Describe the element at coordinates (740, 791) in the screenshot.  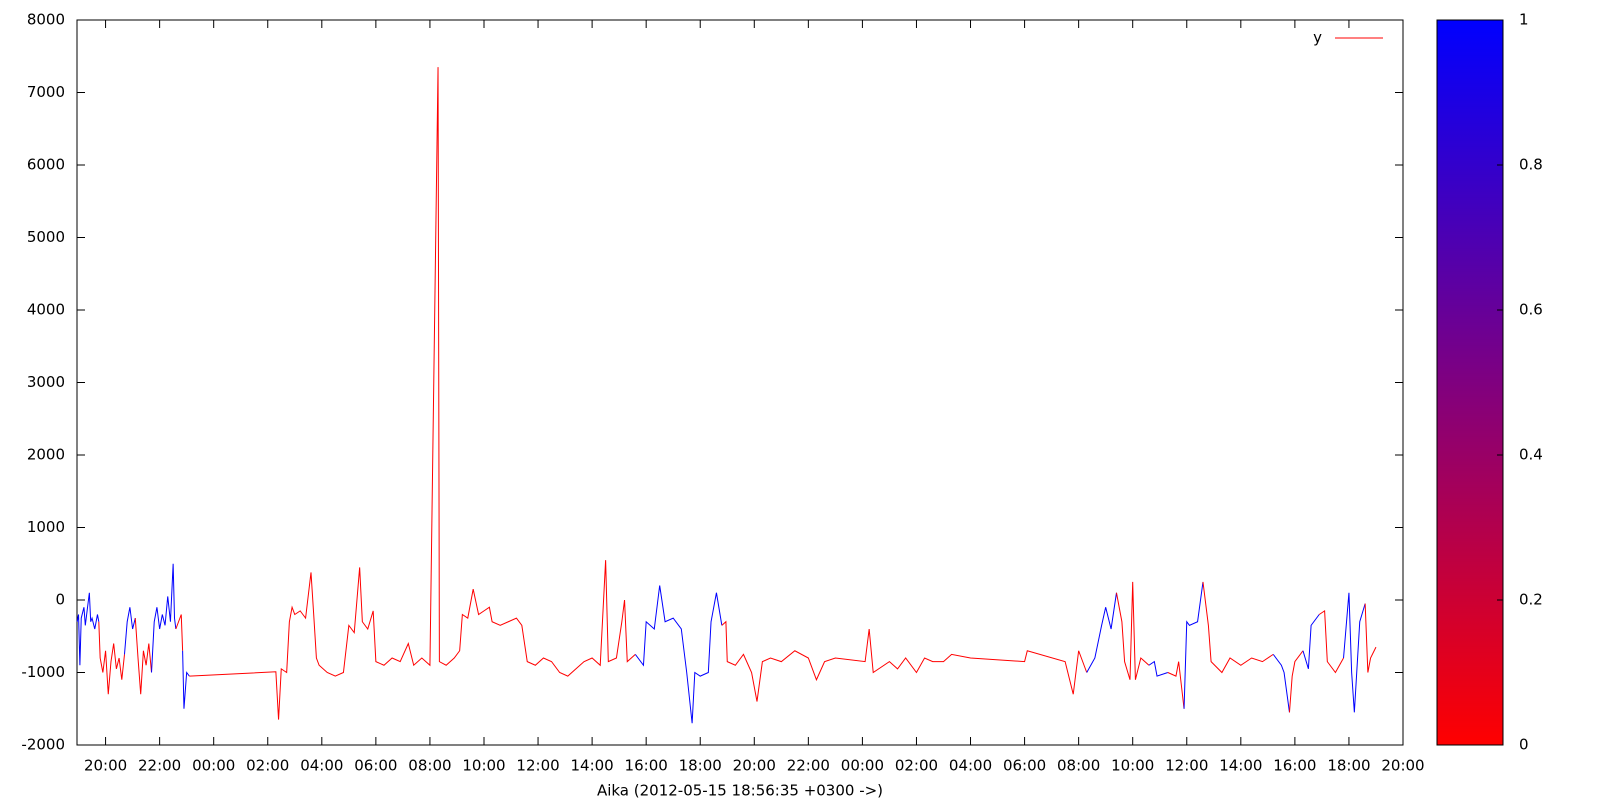
I see `x-axis-label: Aika (2012-05-15 18:56:35 +0300 ->)` at that location.